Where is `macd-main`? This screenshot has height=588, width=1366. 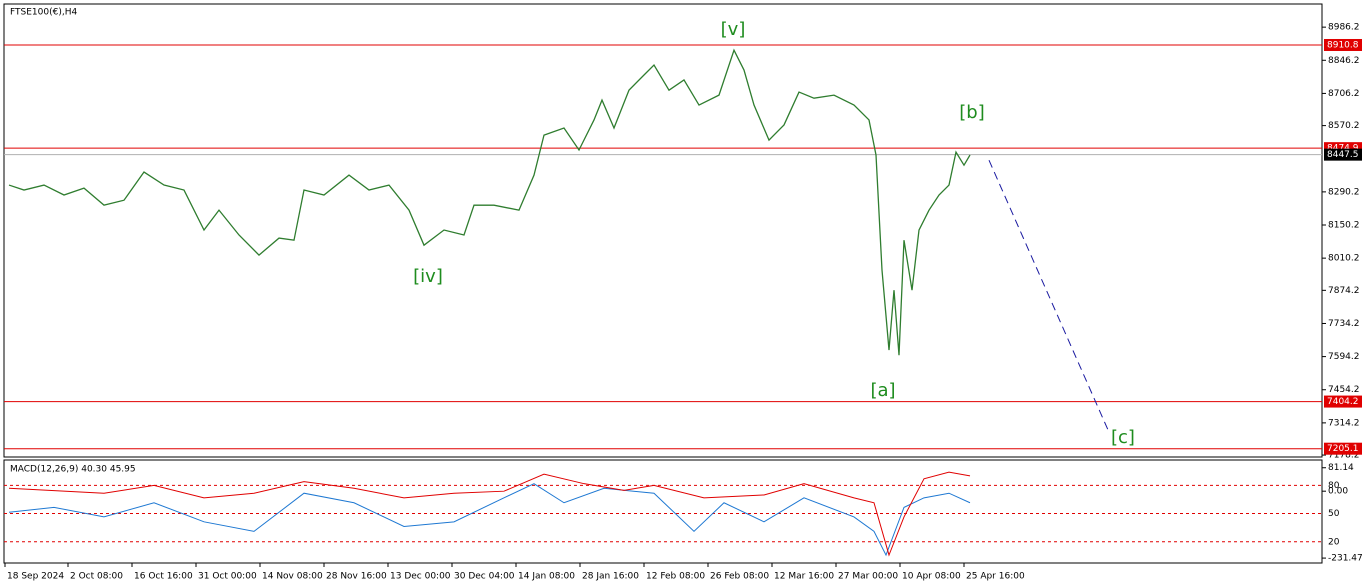 macd-main is located at coordinates (489, 520).